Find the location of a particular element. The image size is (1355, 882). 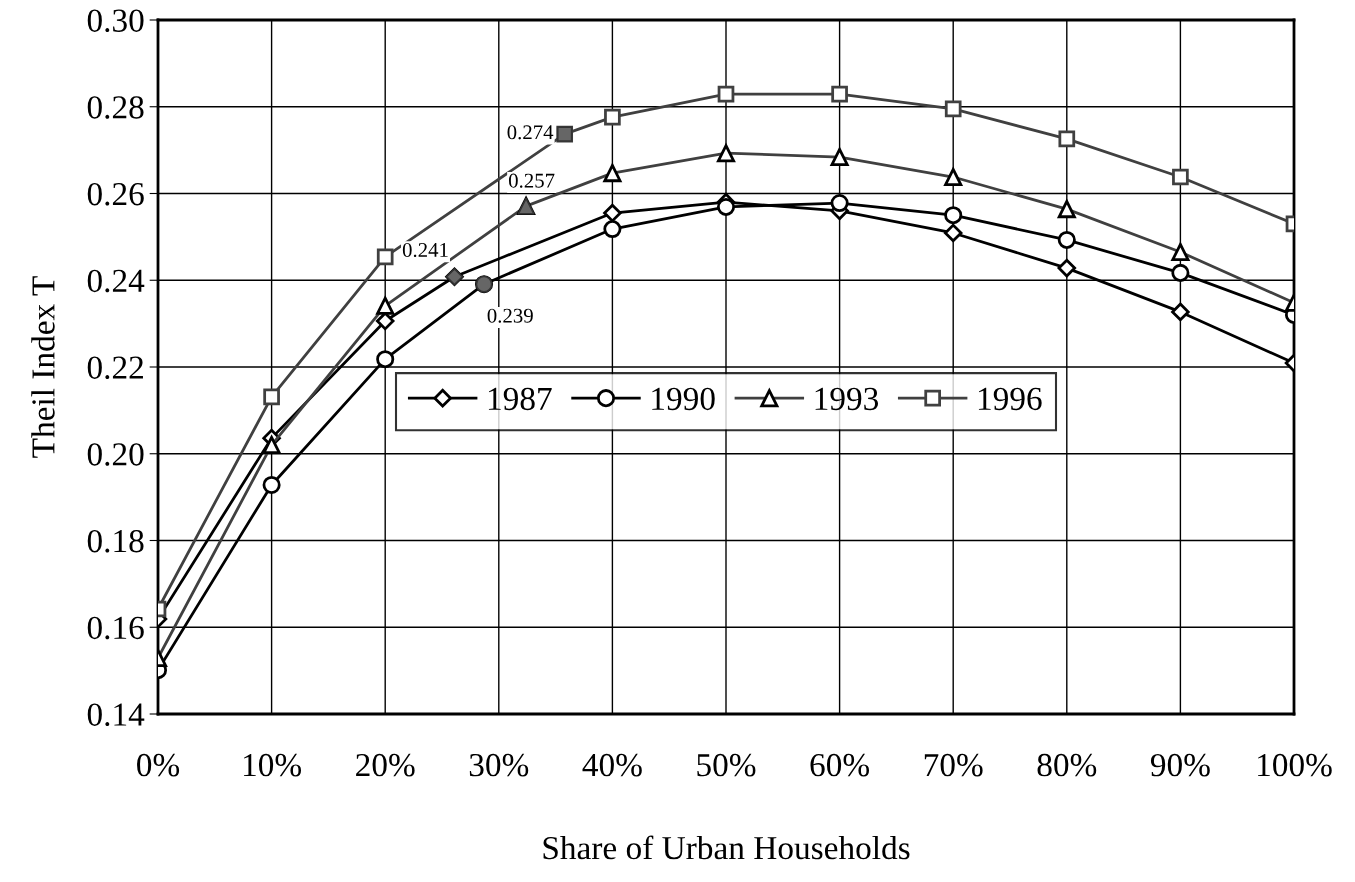

annotation: 0.257 is located at coordinates (531, 180).